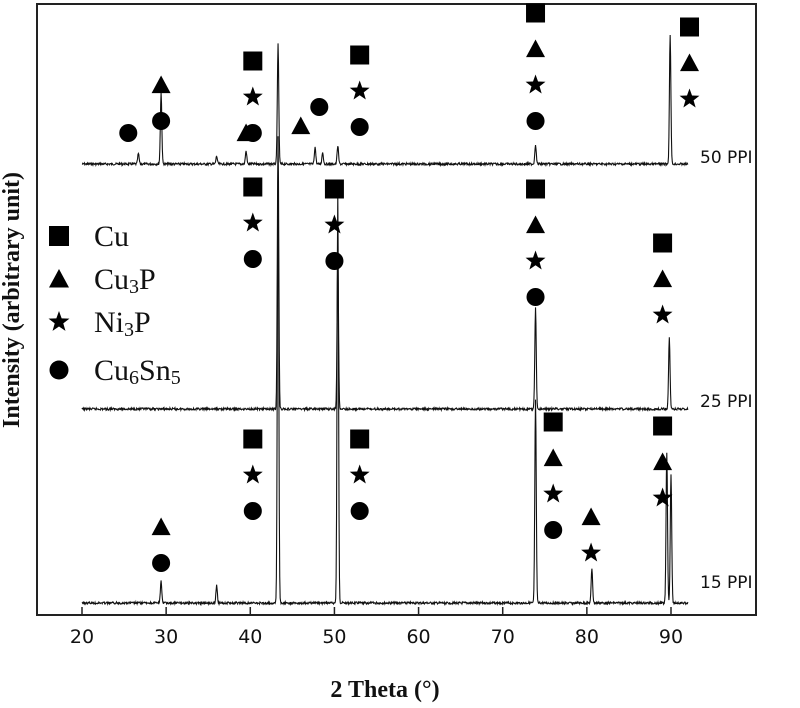 Image resolution: width=800 pixels, height=708 pixels. Describe the element at coordinates (122, 323) in the screenshot. I see `legend-entry-label: Ni3P` at that location.